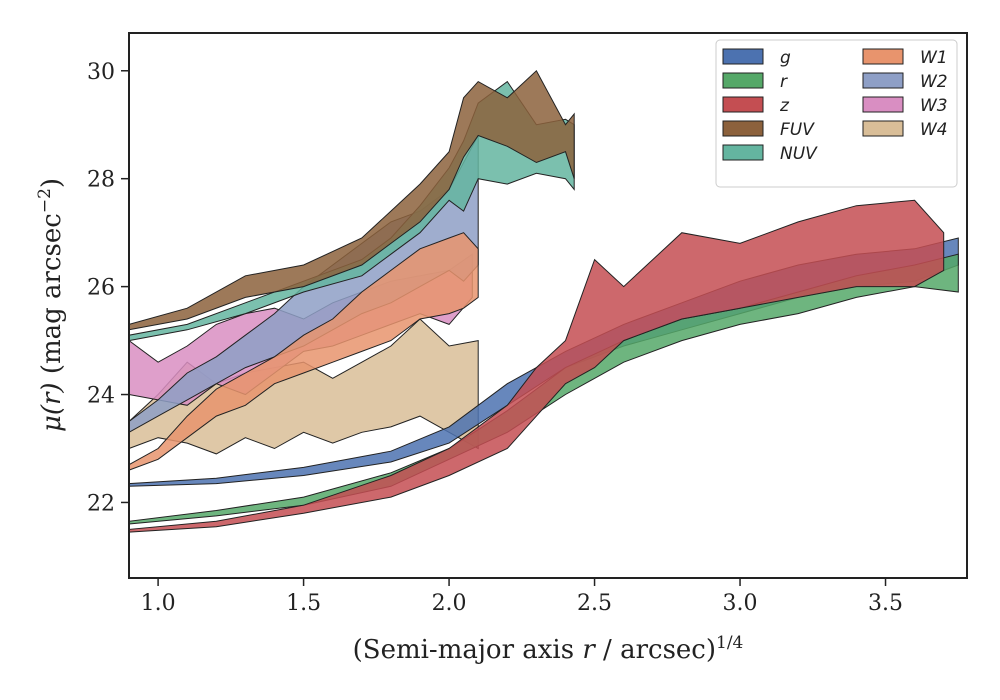  I want to click on legend-swatch-NUV, so click(743, 152).